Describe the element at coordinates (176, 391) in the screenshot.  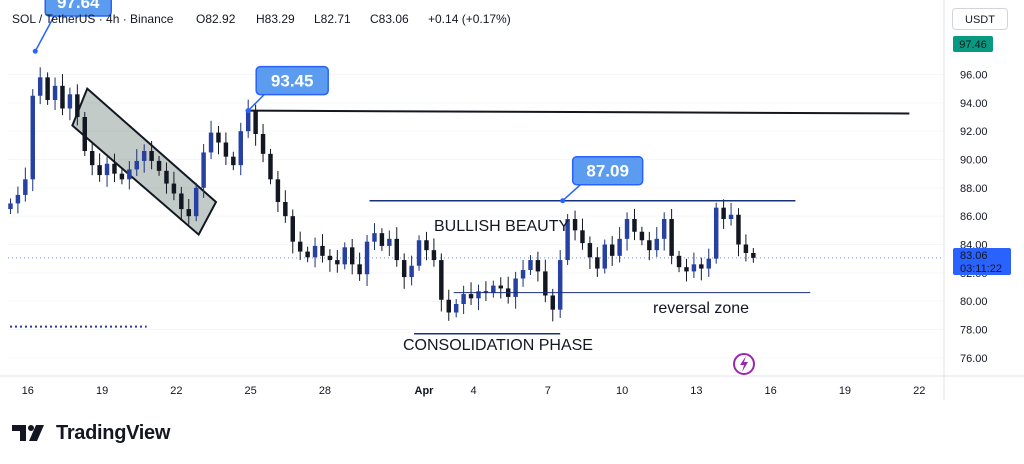
I see `x-tick-label: 22` at that location.